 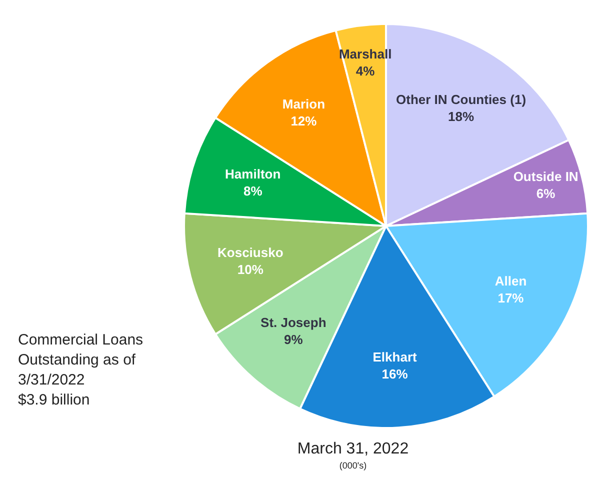 What do you see at coordinates (366, 70) in the screenshot?
I see `data-label: 4%` at bounding box center [366, 70].